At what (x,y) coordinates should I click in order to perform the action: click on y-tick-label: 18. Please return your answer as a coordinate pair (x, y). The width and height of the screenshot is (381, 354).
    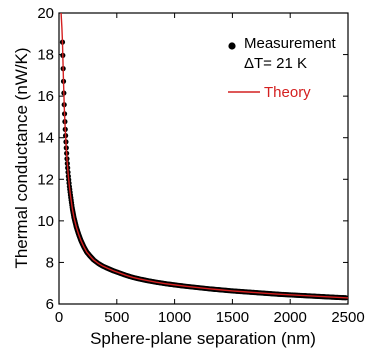
    Looking at the image, I should click on (45, 55).